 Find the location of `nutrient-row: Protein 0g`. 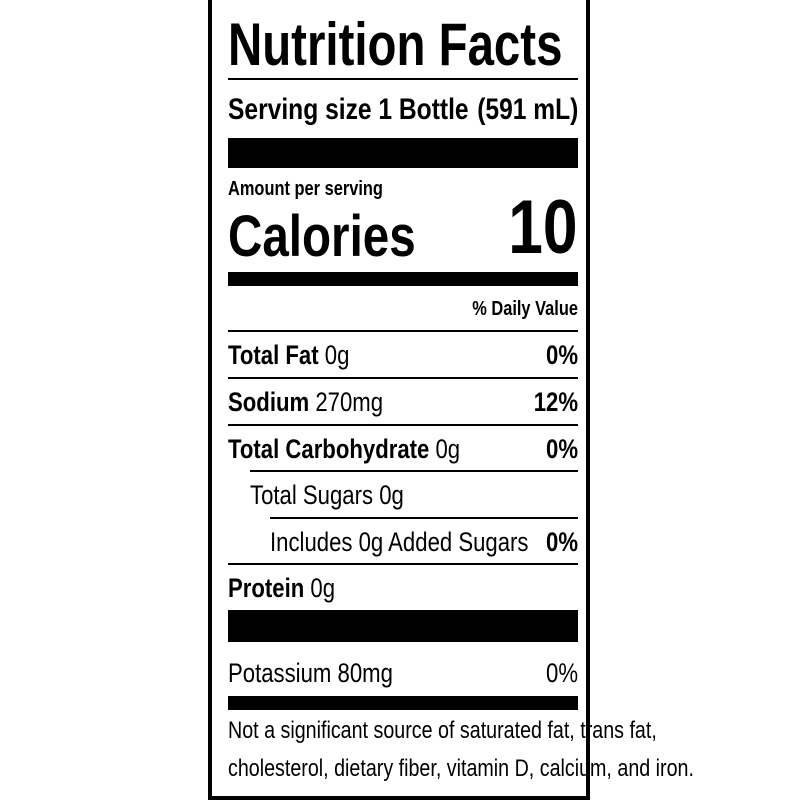

nutrient-row: Protein 0g is located at coordinates (282, 588).